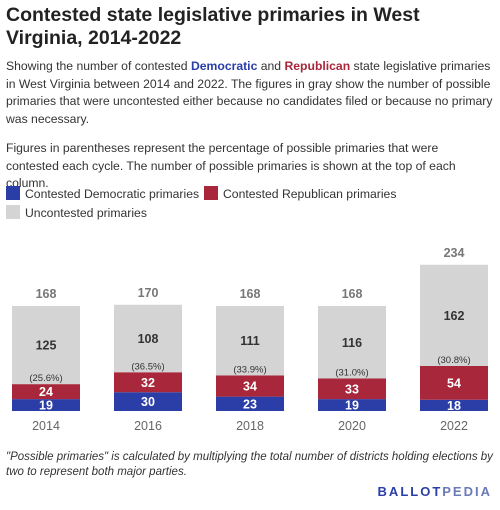  I want to click on data-label-uncontested: 116, so click(352, 343).